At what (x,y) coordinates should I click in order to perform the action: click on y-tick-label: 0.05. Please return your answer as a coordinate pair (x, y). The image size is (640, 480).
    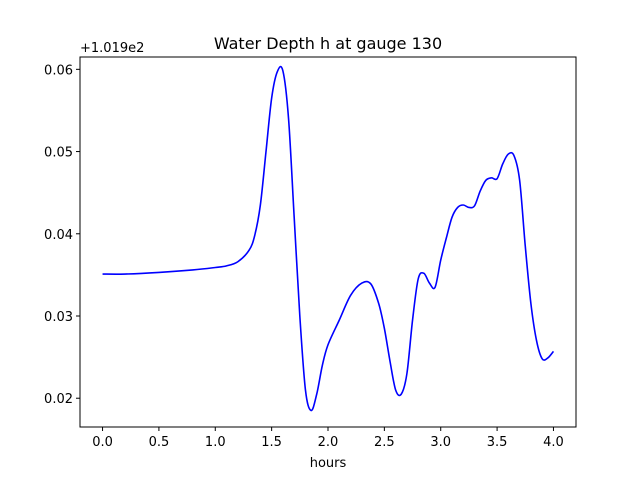
    Looking at the image, I should click on (58, 153).